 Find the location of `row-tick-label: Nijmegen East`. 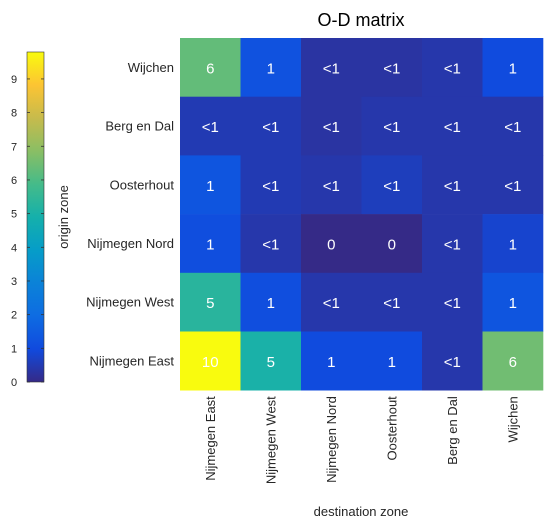

row-tick-label: Nijmegen East is located at coordinates (131, 360).